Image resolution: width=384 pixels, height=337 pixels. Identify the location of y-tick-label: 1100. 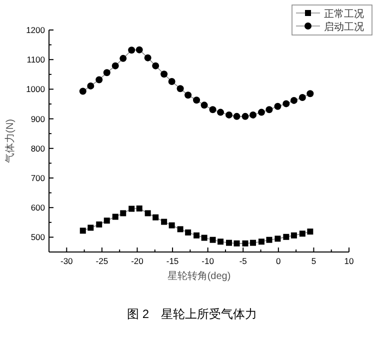
(36, 59).